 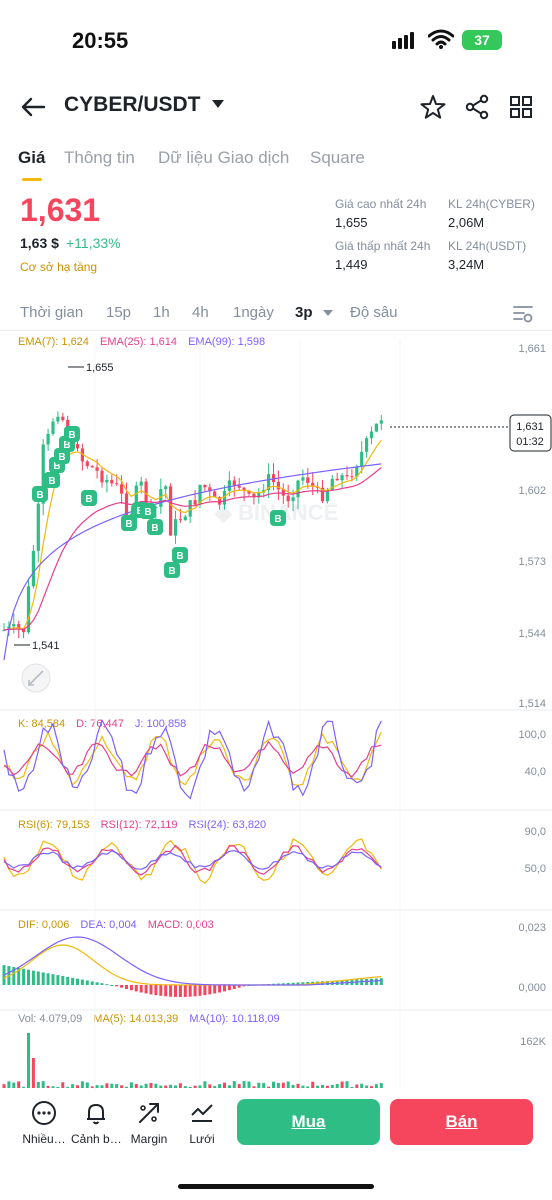 What do you see at coordinates (149, 1123) in the screenshot?
I see `margin-button: Margin` at bounding box center [149, 1123].